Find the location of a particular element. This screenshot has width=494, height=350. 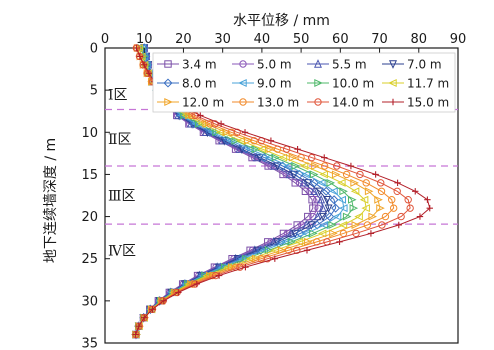

legend-label: 8.0 m is located at coordinates (199, 84).